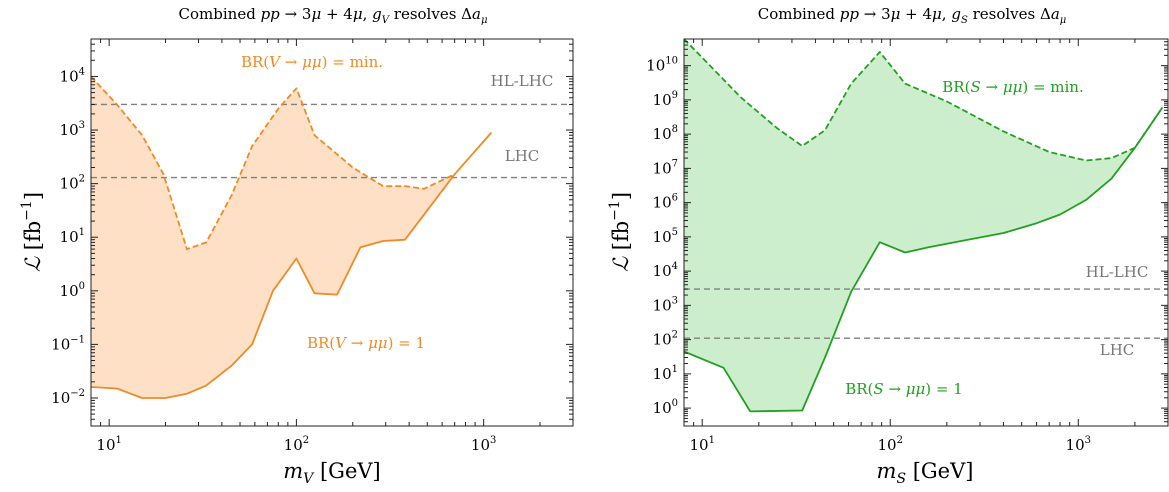 The width and height of the screenshot is (1169, 492). Describe the element at coordinates (665, 236) in the screenshot. I see `y-tick-label-scalar: 10⁵` at that location.